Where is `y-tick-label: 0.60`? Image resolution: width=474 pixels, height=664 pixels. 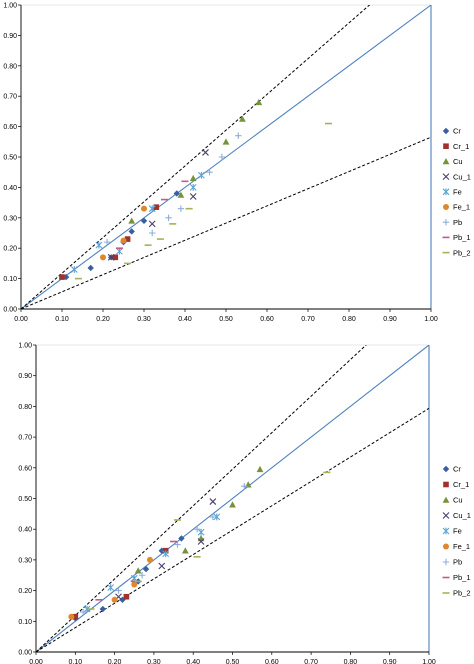
y-tick-label: 0.60 is located at coordinates (10, 127).